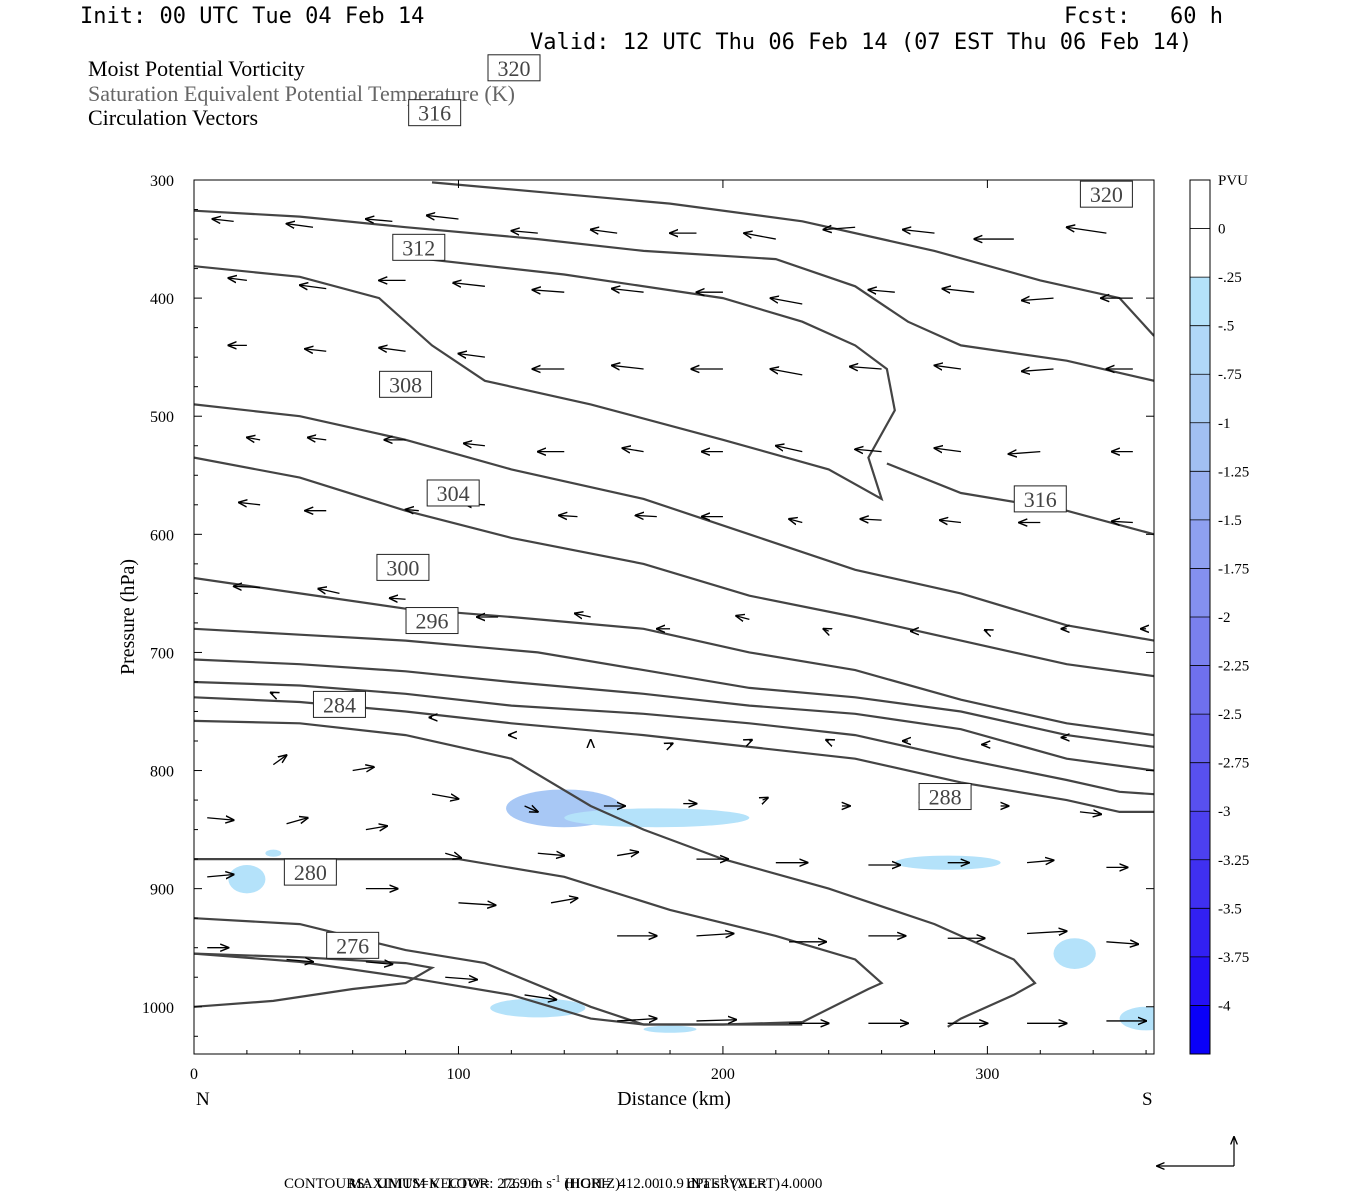 The width and height of the screenshot is (1350, 1200). I want to click on max-horiz-exp: -1, so click(556, 1179).